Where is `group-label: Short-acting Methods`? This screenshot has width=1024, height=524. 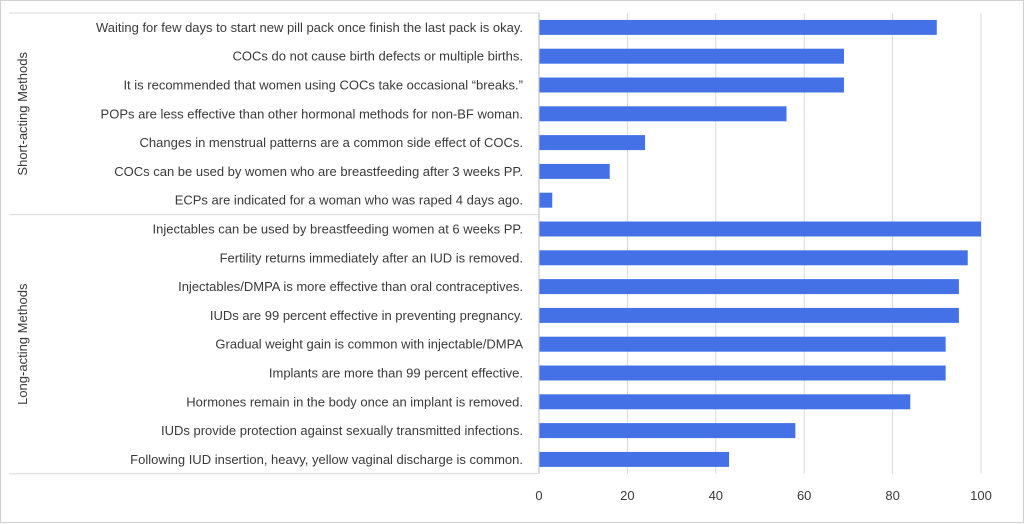
group-label: Short-acting Methods is located at coordinates (22, 114).